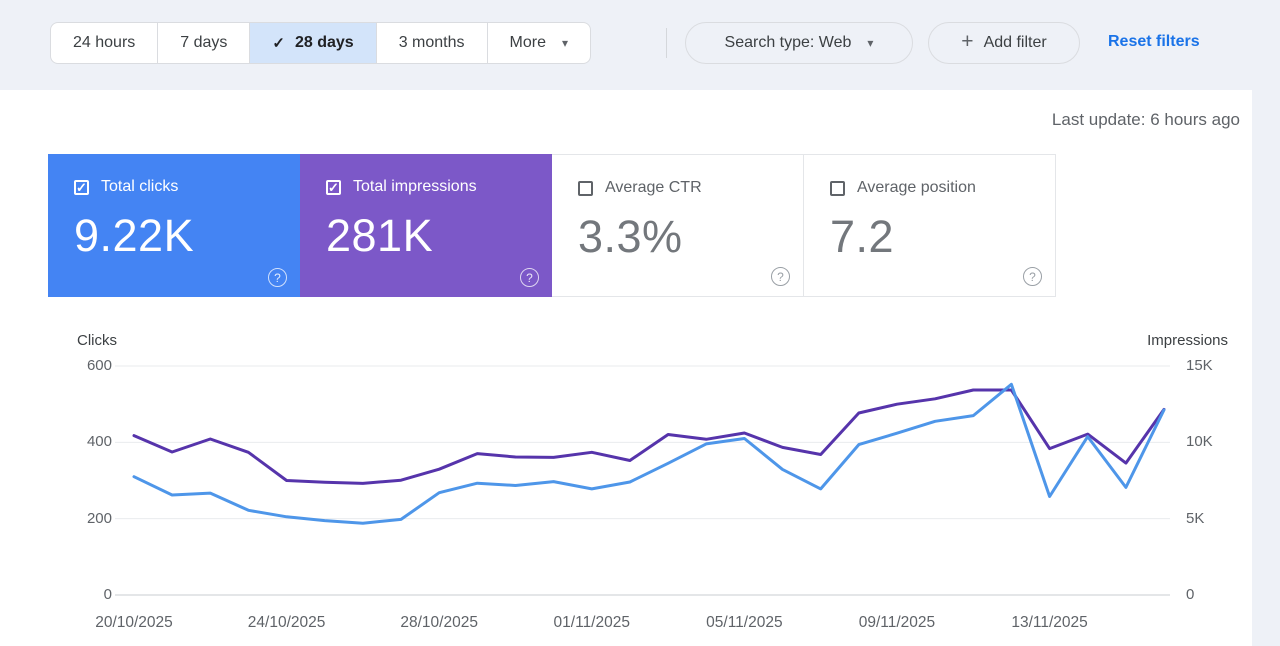 The width and height of the screenshot is (1280, 646). I want to click on date-range-label: 3 months, so click(431, 42).